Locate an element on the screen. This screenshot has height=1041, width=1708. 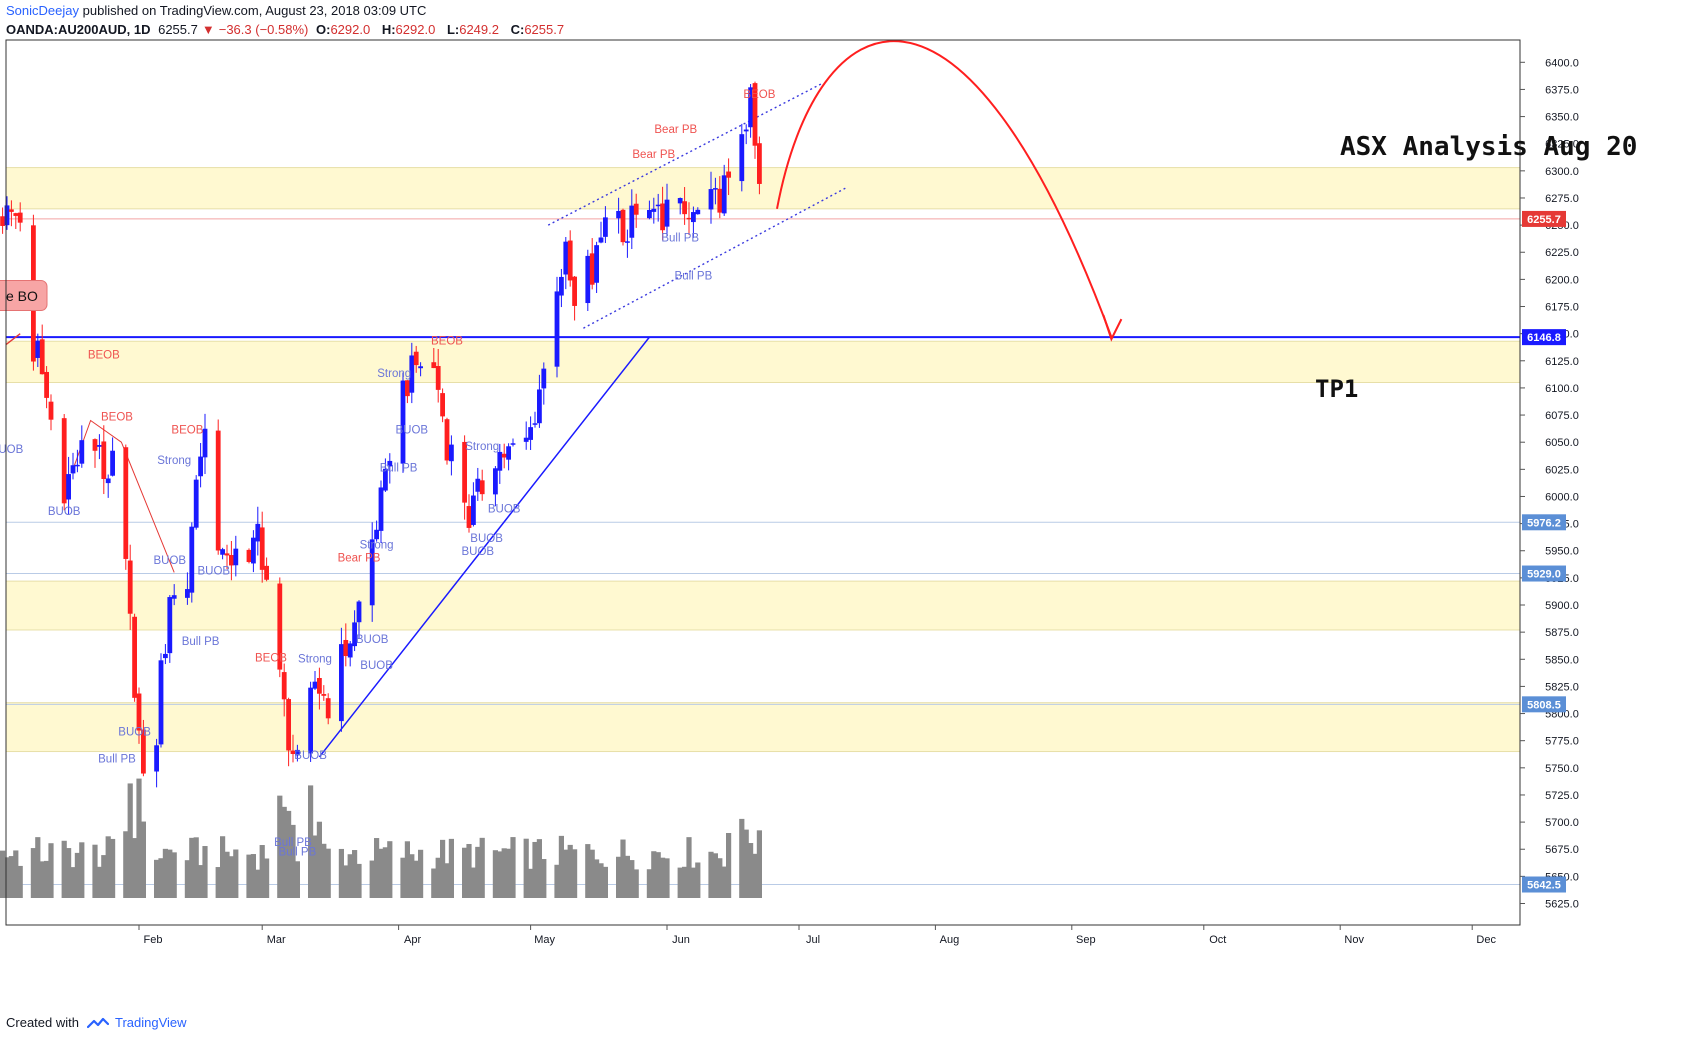
breakout-callout is located at coordinates (24, 295).